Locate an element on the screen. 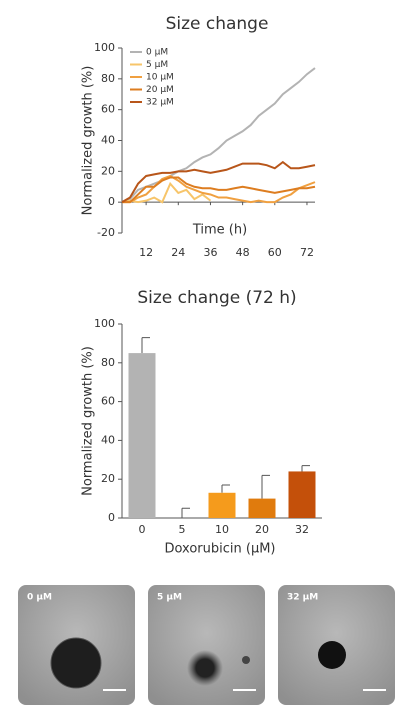 The image size is (417, 719). x-tick-label: 32 is located at coordinates (302, 529).